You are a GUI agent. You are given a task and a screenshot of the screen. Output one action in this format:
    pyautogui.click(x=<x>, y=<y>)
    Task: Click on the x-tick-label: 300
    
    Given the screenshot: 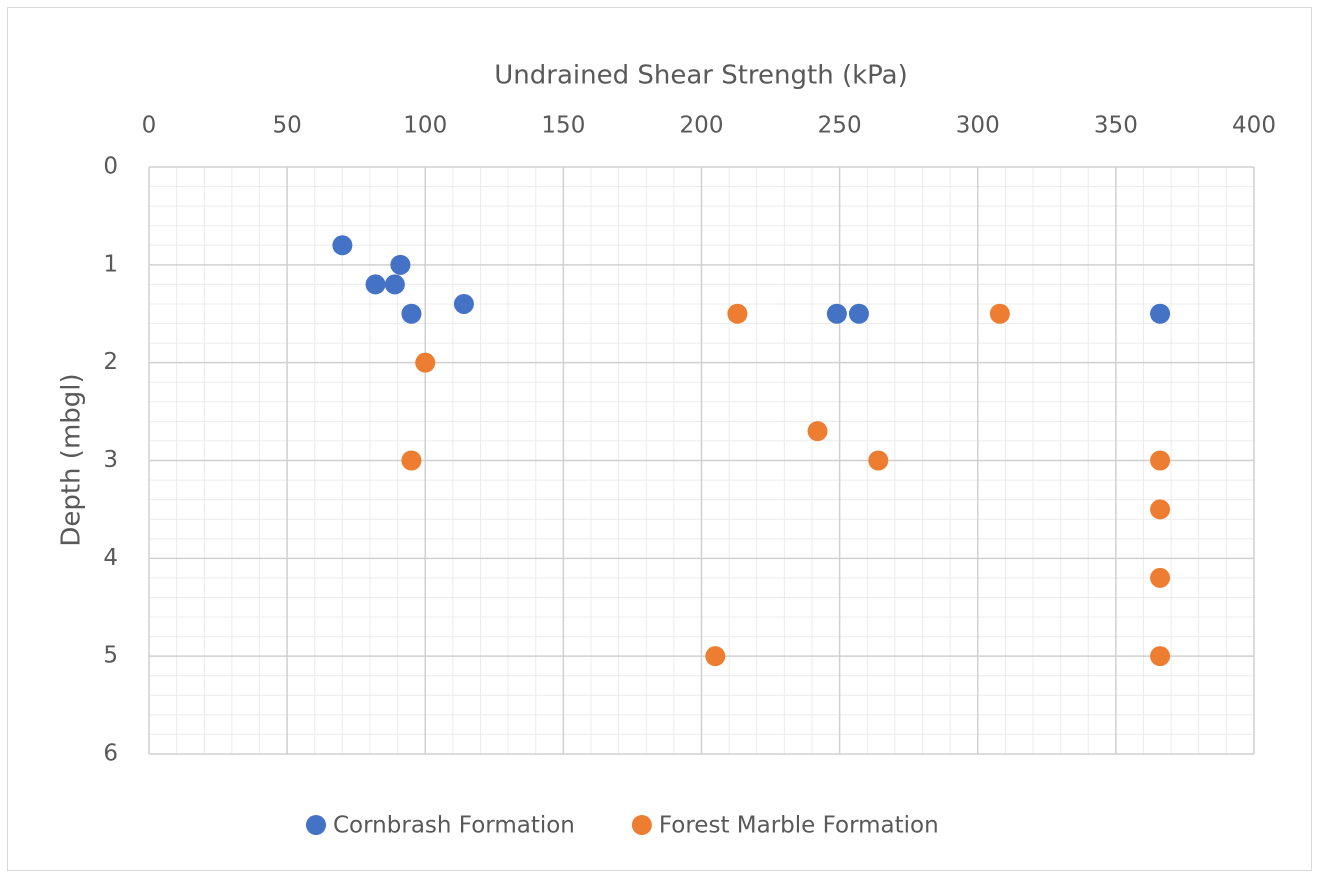 What is the action you would take?
    pyautogui.click(x=978, y=126)
    